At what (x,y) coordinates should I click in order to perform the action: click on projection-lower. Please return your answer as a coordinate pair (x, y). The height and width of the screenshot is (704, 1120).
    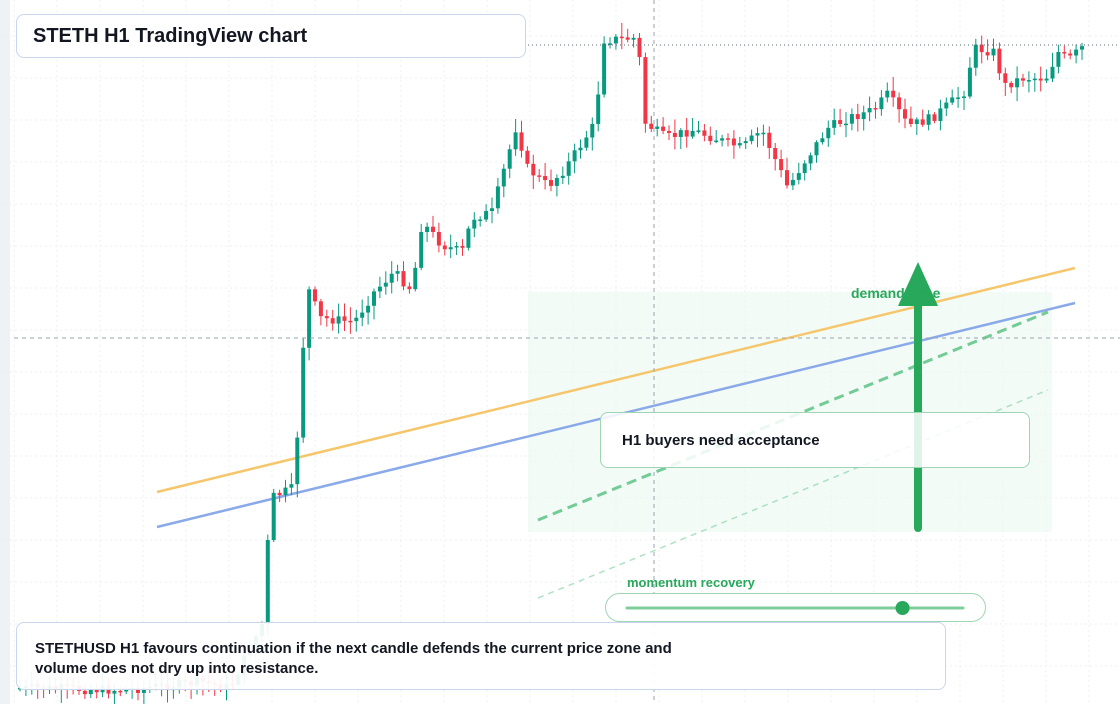
    Looking at the image, I should click on (793, 494).